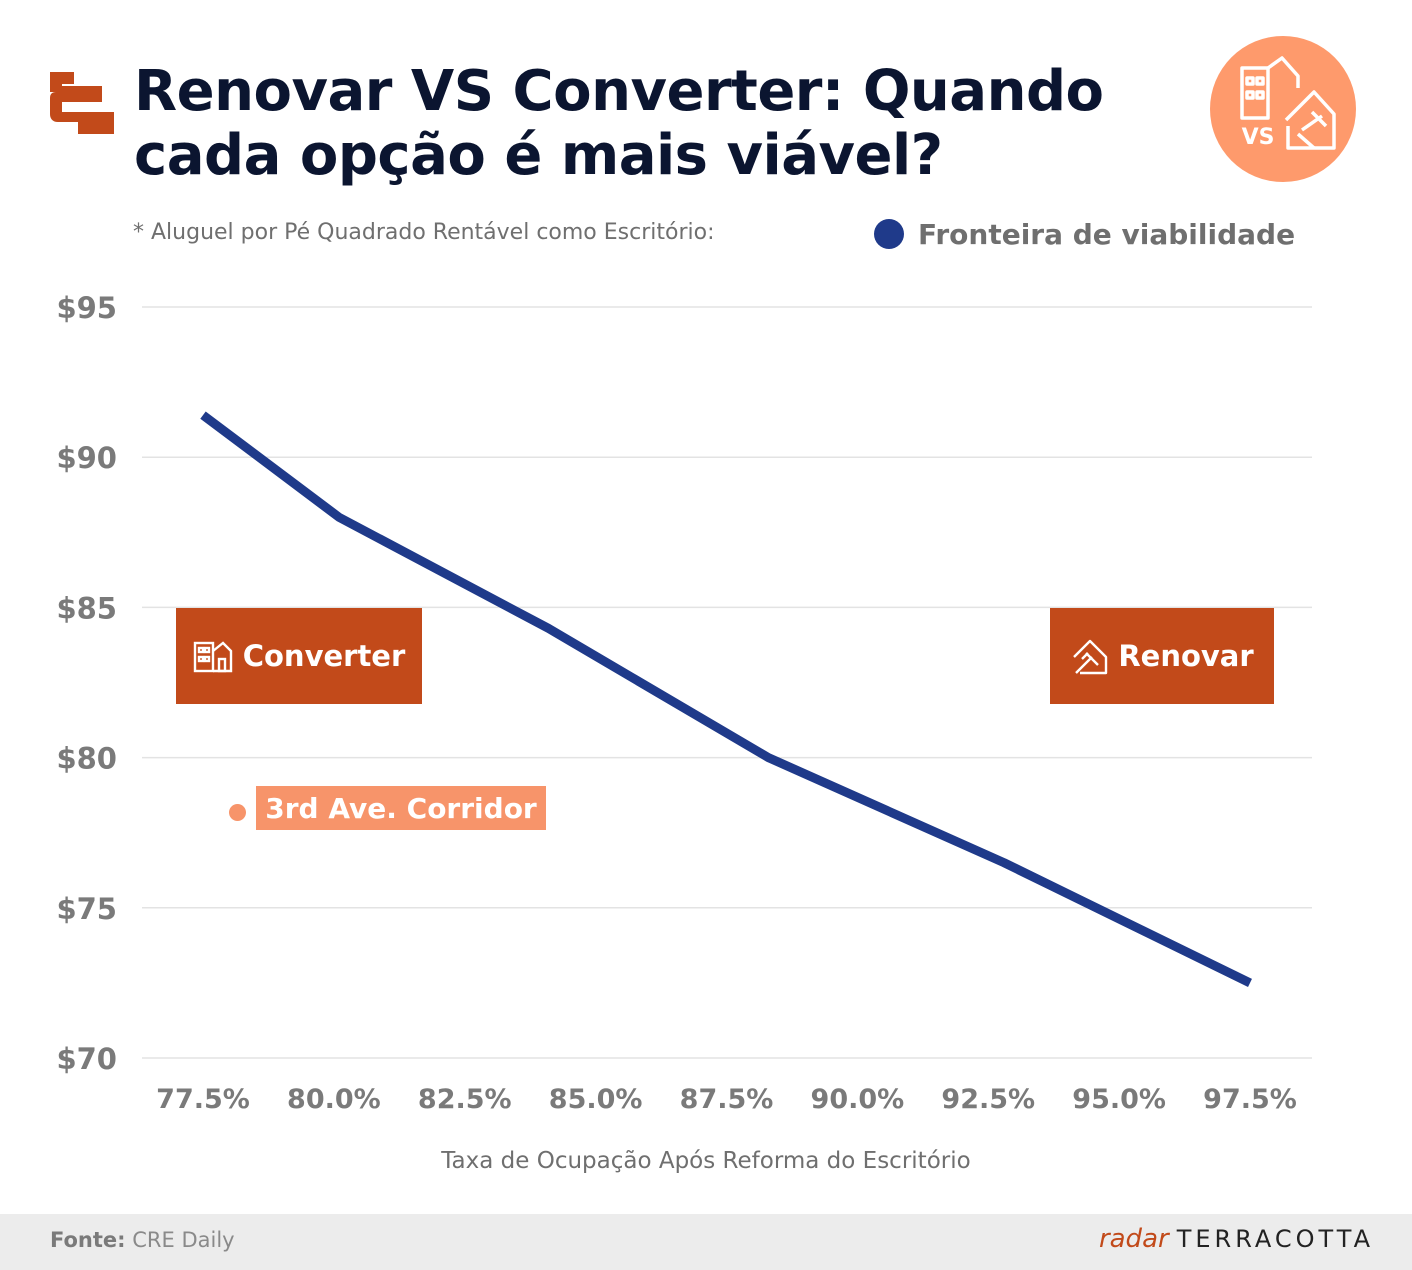 The image size is (1412, 1270). I want to click on source-text: Fonte: CRE Daily, so click(142, 1240).